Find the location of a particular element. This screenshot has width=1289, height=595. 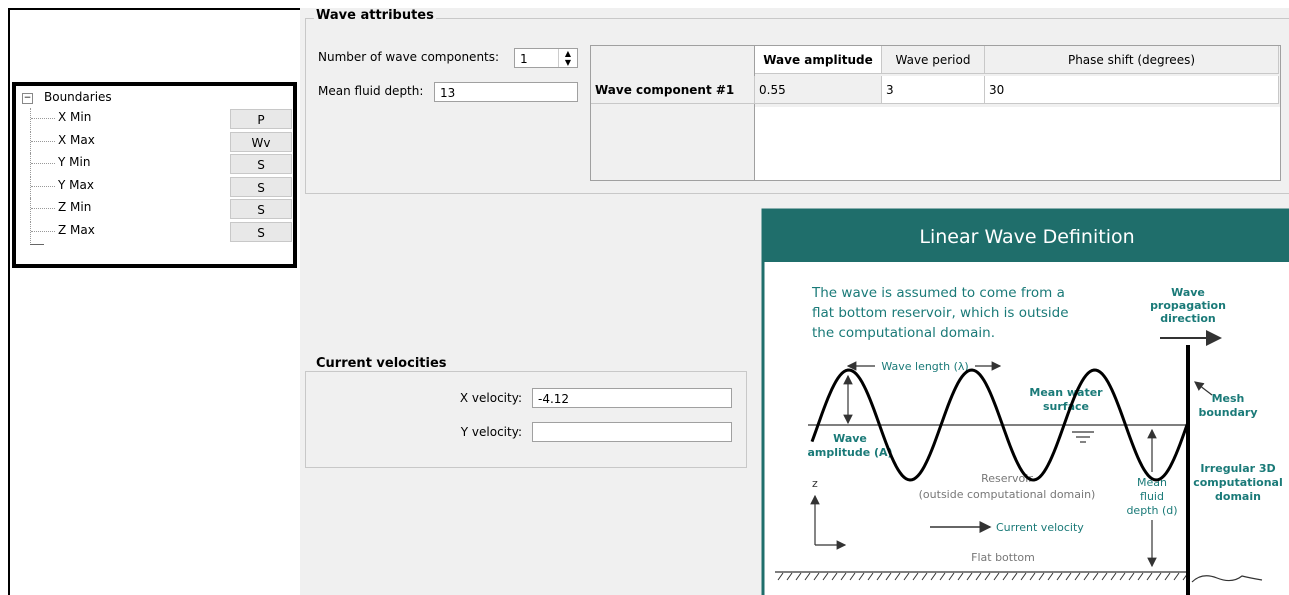

irregular-label: Irregular 3D is located at coordinates (1237, 468).